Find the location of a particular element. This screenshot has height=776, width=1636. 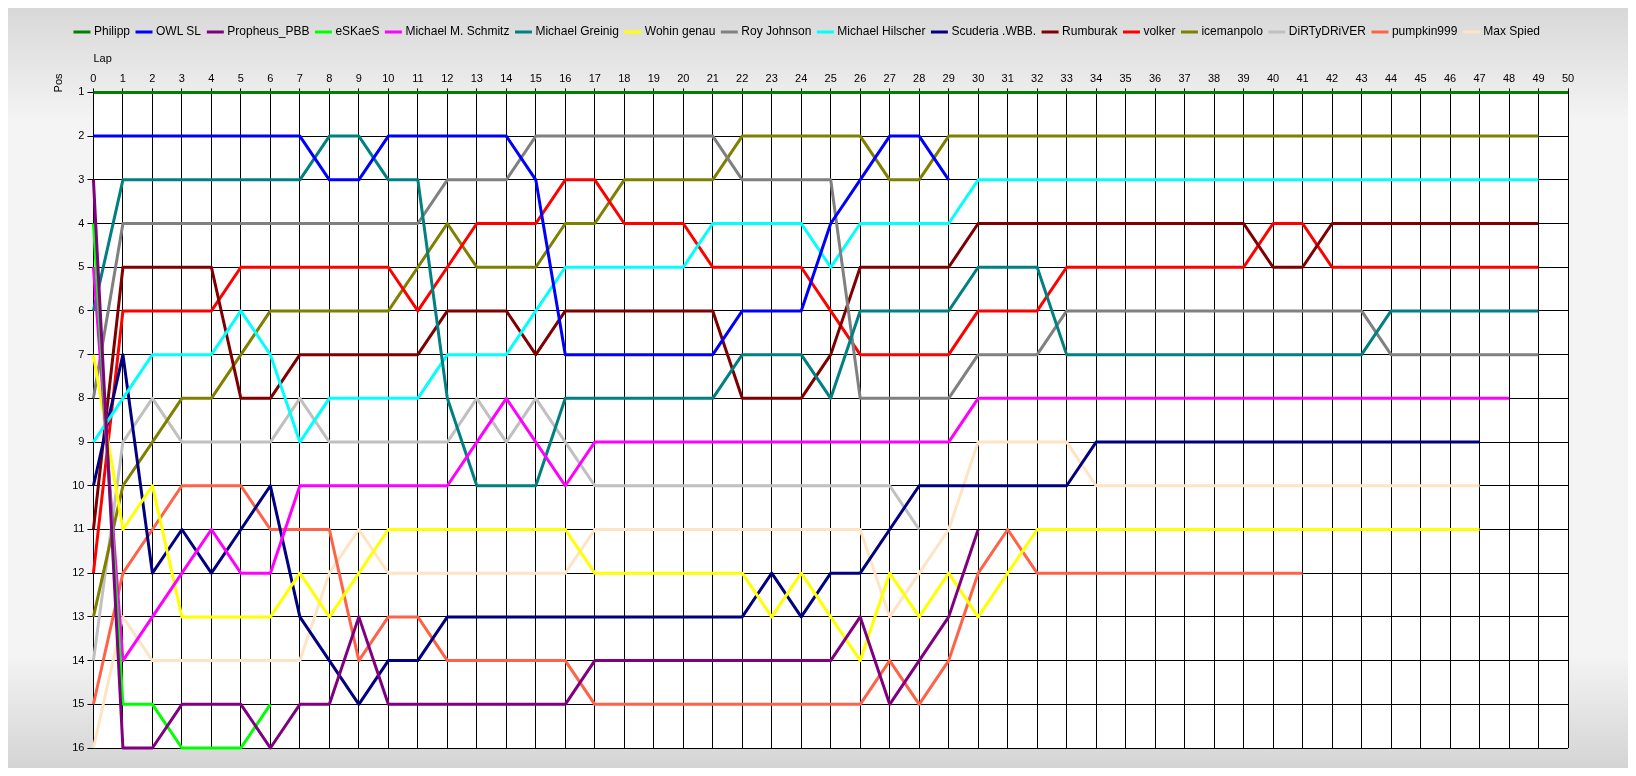

x-tick-label: 45 is located at coordinates (1420, 77).